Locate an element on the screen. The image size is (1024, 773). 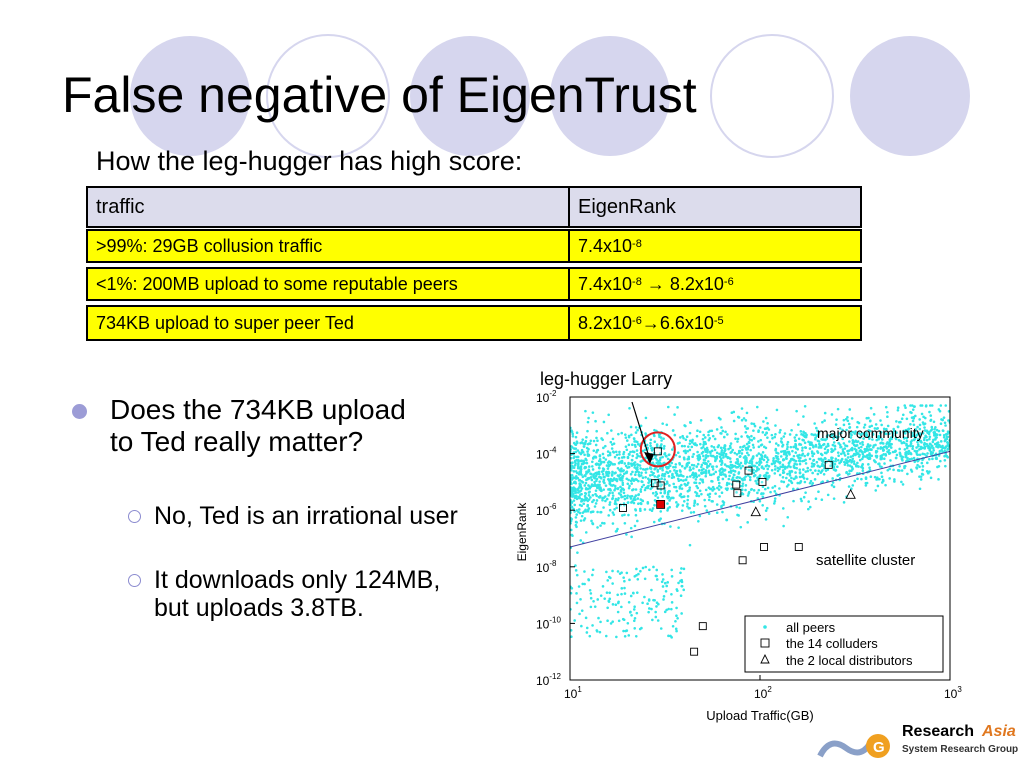
table-cell-traffic: 734KB upload to super peer Ted is located at coordinates (329, 323).